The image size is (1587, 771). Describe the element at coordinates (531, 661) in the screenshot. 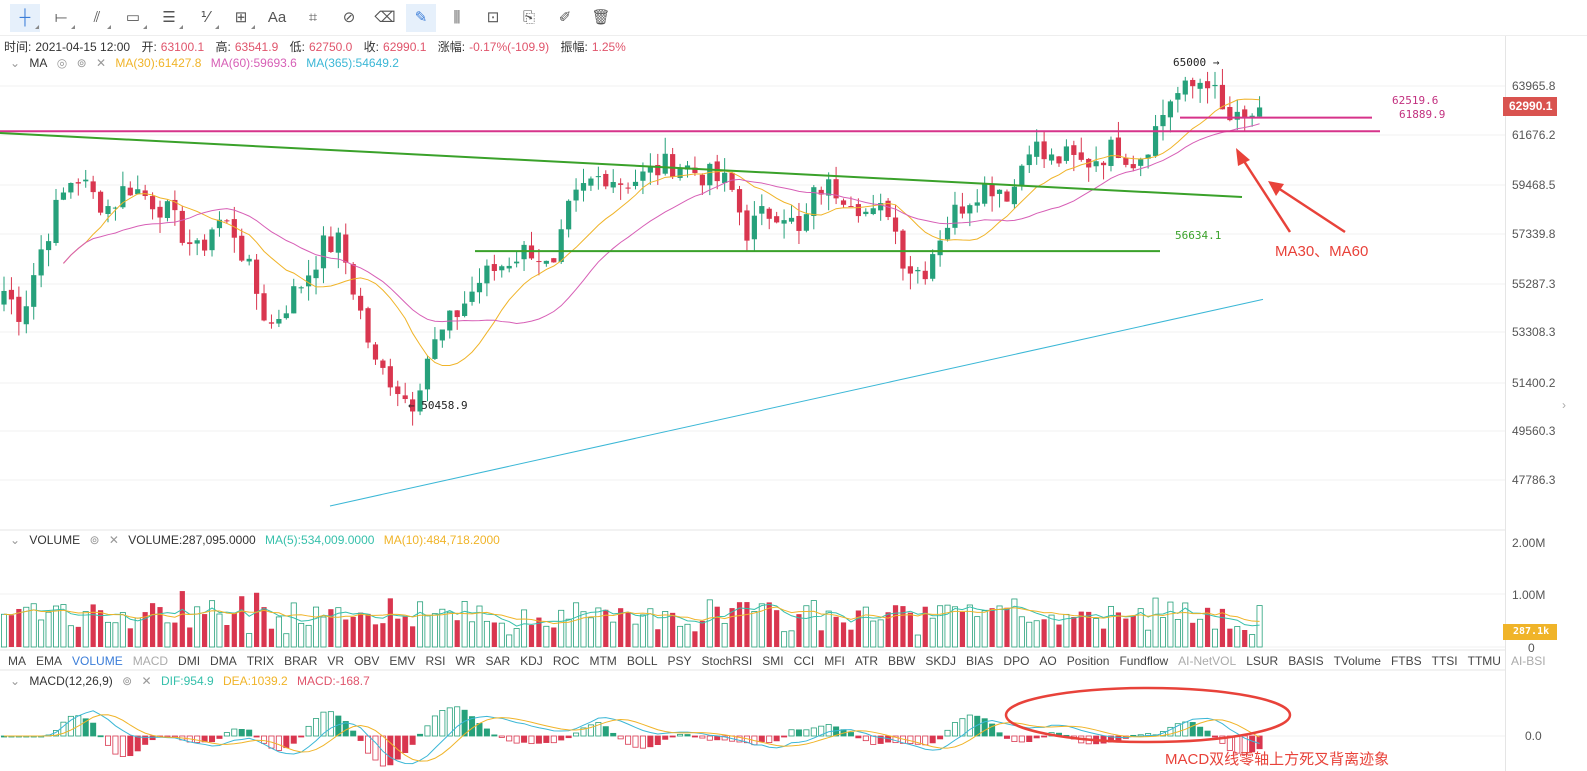

I see `tab-kdj: KDJ` at that location.